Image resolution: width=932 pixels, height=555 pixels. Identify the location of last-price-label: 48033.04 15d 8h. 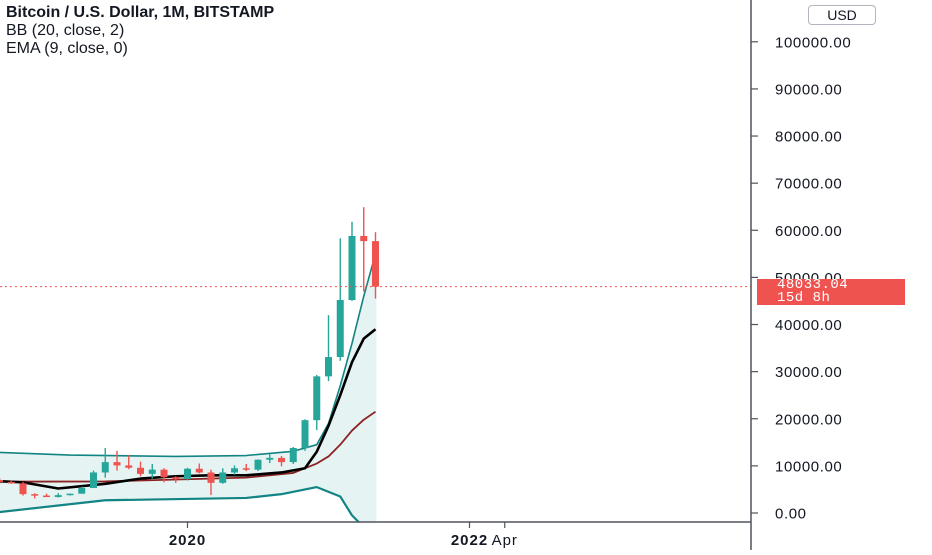
(831, 291).